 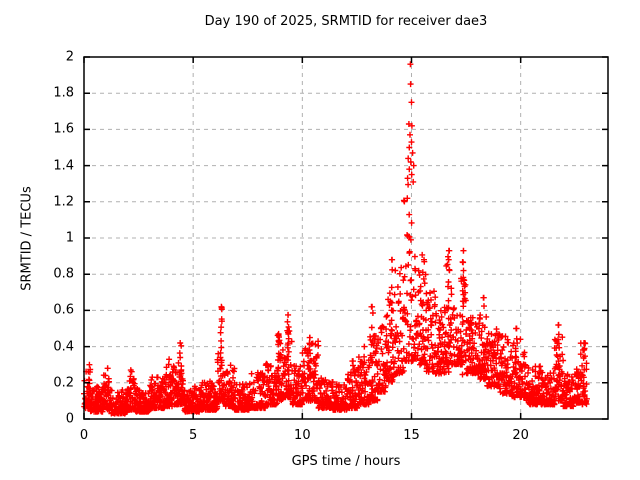 What do you see at coordinates (84, 435) in the screenshot?
I see `x-tick-label: 0` at bounding box center [84, 435].